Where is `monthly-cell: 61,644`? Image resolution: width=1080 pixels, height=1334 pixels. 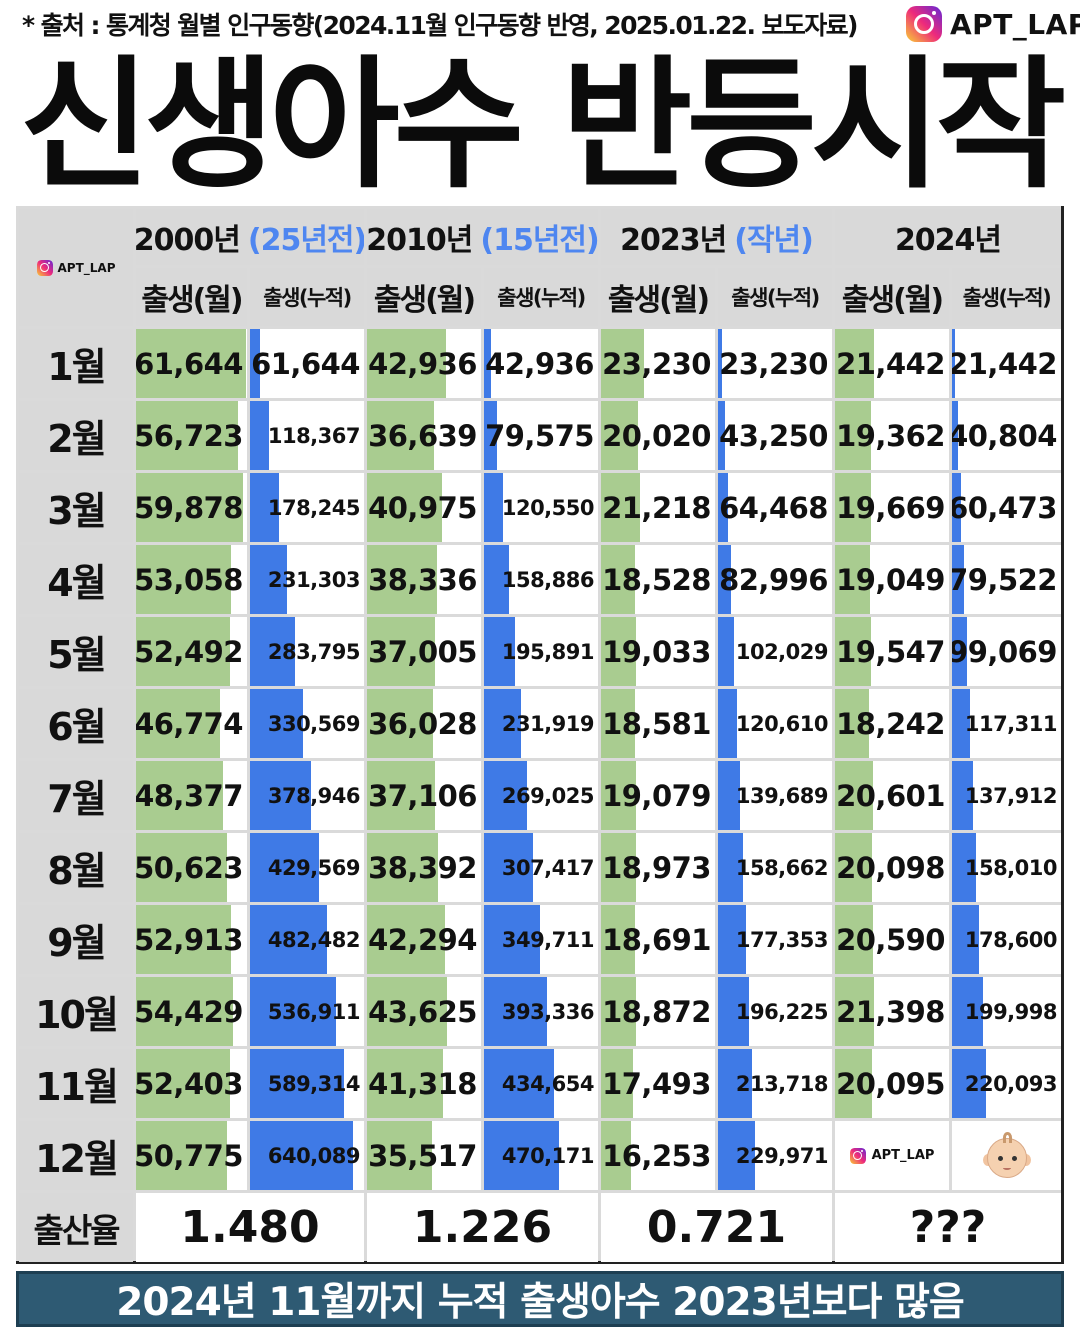 monthly-cell: 61,644 is located at coordinates (191, 363).